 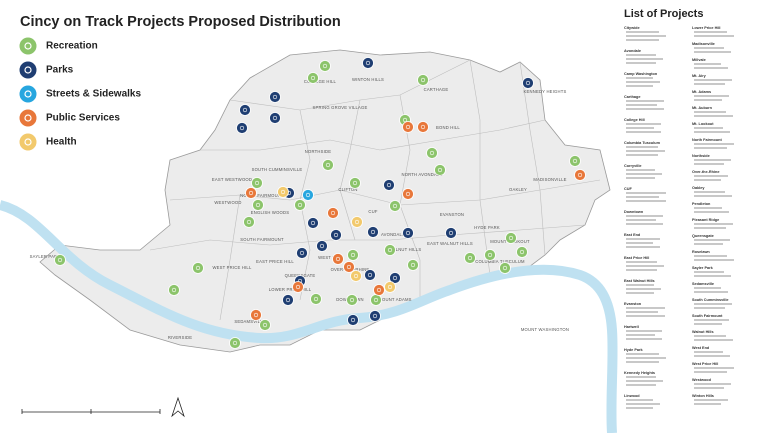 What do you see at coordinates (450, 243) in the screenshot?
I see `neighborhood-label: EAST WALNUT HILLS` at bounding box center [450, 243].